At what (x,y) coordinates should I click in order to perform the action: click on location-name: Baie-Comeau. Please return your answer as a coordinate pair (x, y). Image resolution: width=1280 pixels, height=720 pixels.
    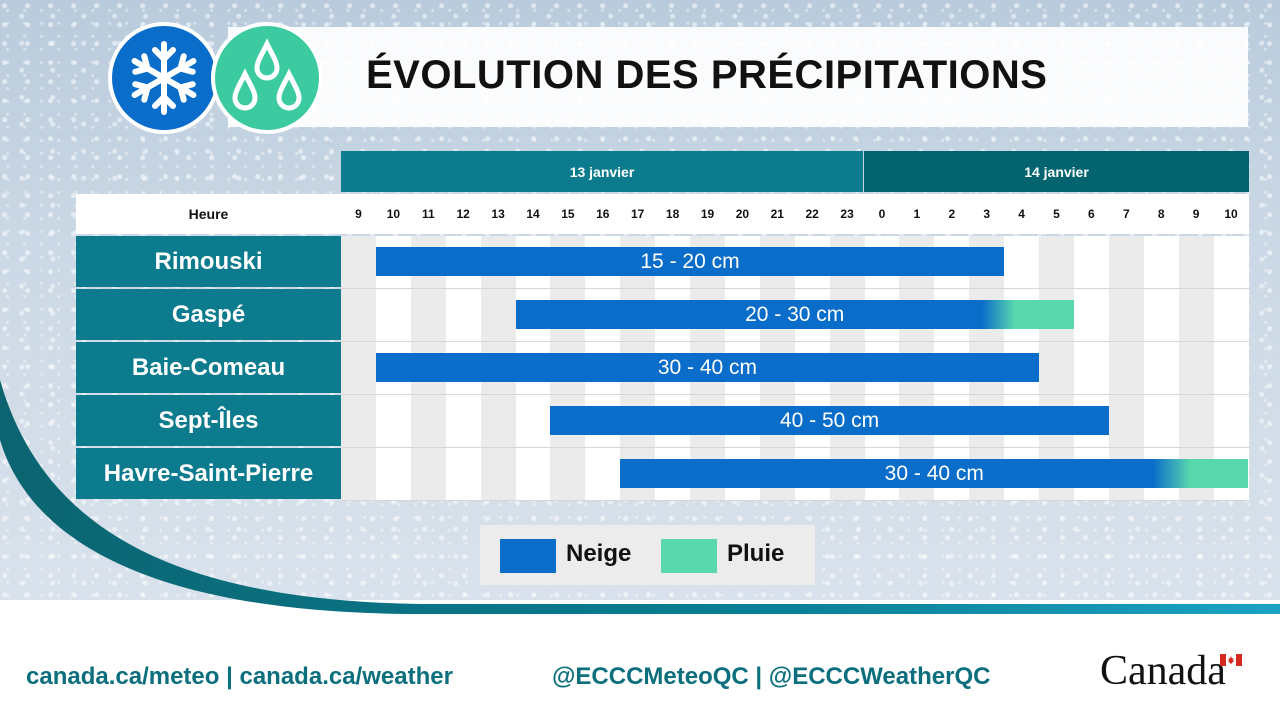
    Looking at the image, I should click on (208, 367).